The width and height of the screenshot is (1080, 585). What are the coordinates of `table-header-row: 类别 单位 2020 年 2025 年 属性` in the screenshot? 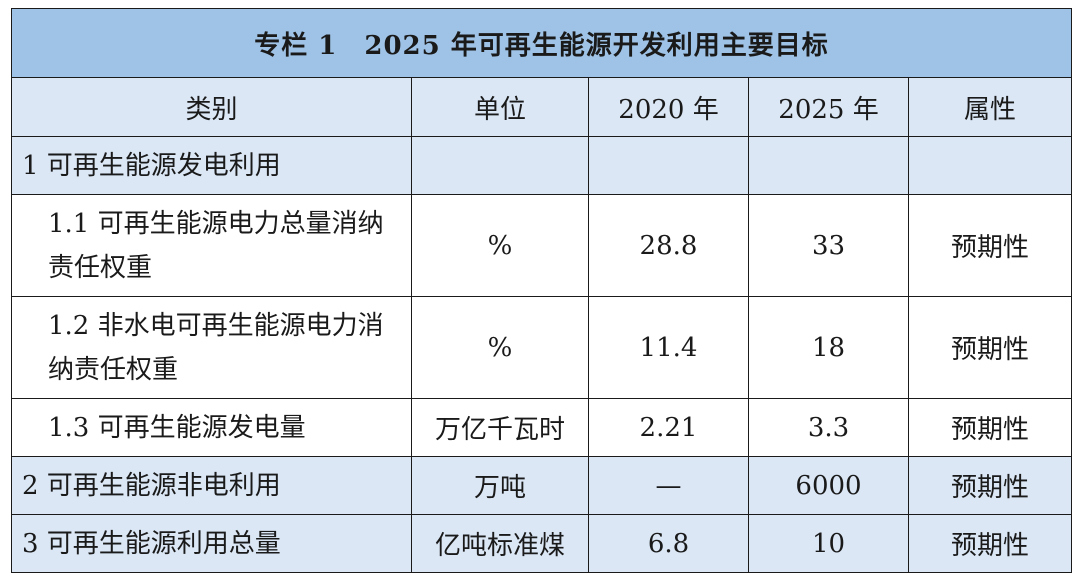 It's located at (542, 107).